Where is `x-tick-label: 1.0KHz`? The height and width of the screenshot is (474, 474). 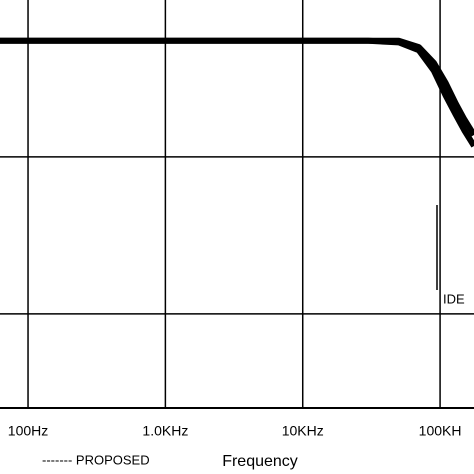 x-tick-label: 1.0KHz is located at coordinates (165, 431).